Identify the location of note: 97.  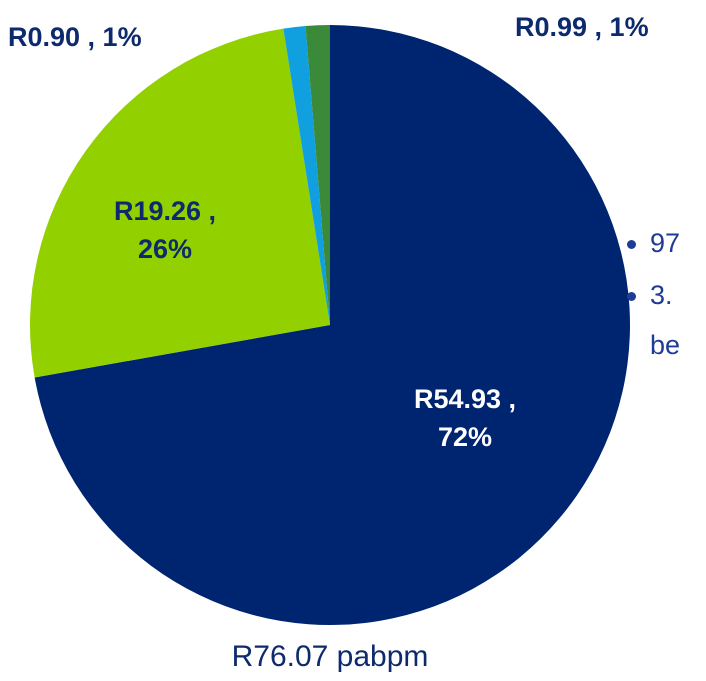
(665, 243).